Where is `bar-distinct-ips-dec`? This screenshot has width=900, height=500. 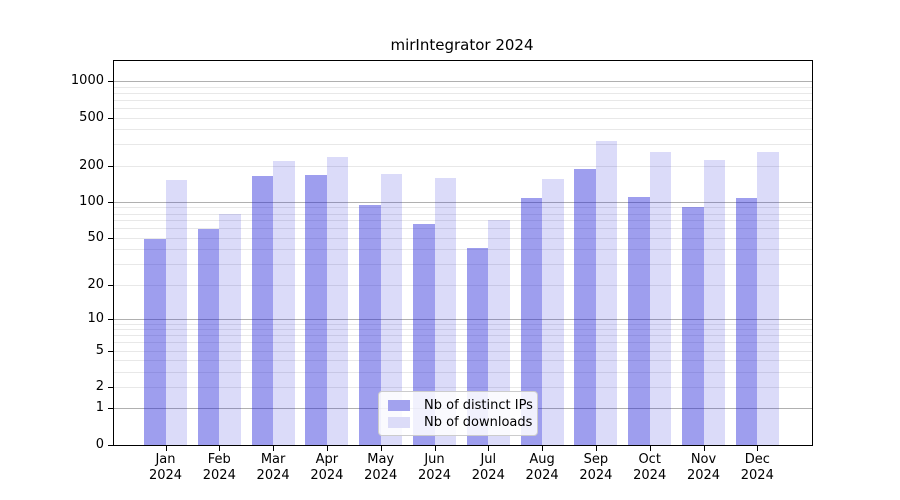
bar-distinct-ips-dec is located at coordinates (746, 321).